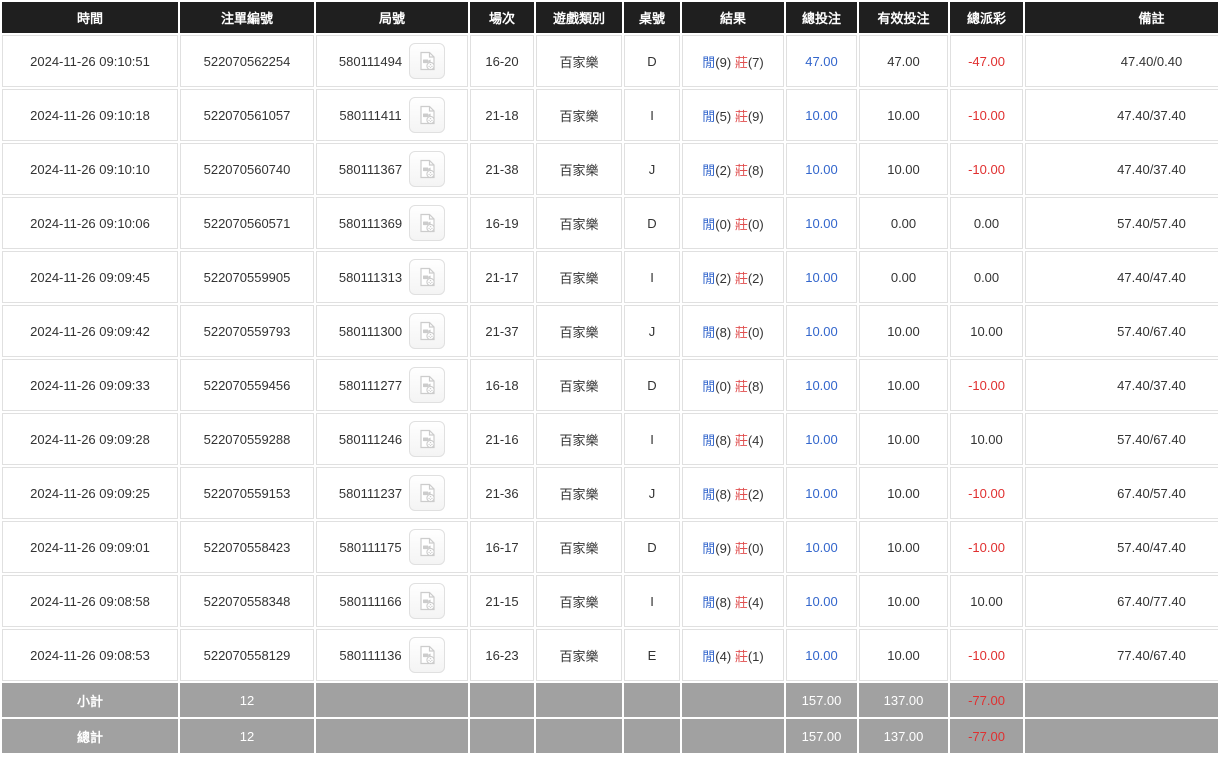 The image size is (1218, 758). What do you see at coordinates (370, 385) in the screenshot?
I see `round-number: 580111277` at bounding box center [370, 385].